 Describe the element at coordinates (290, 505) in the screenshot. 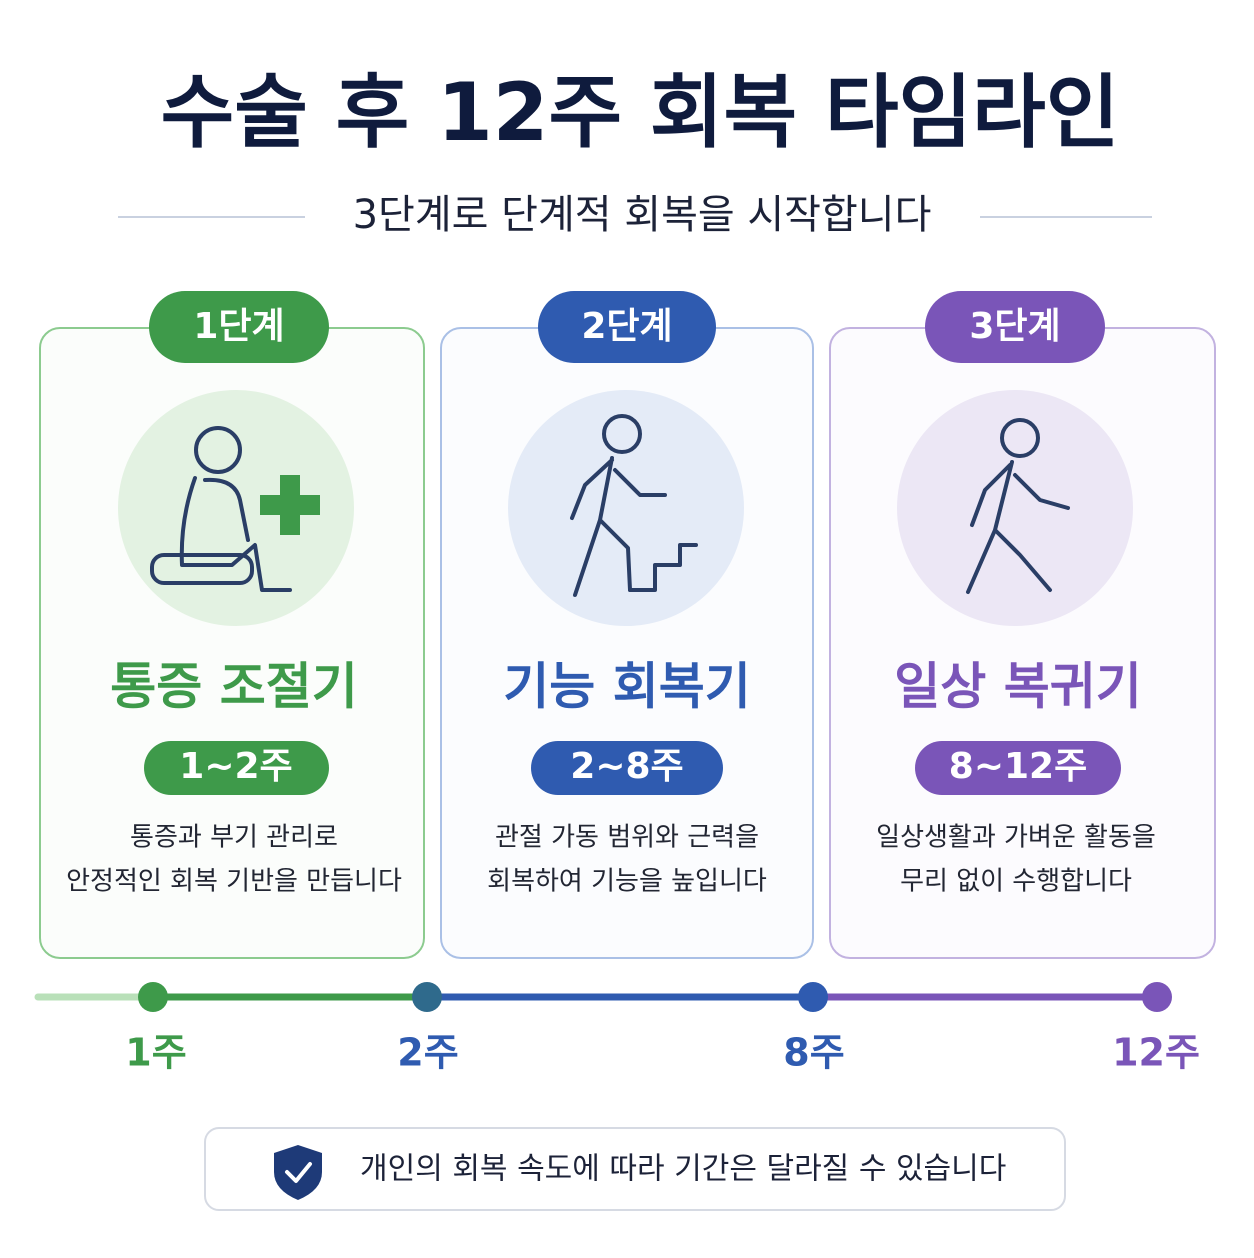

I see `plus-icon` at that location.